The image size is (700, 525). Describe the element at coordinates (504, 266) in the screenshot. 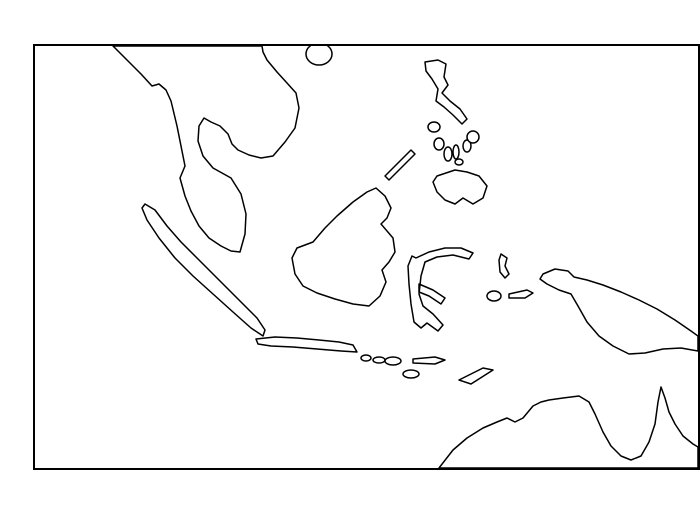

I see `coastline-halmahera` at that location.